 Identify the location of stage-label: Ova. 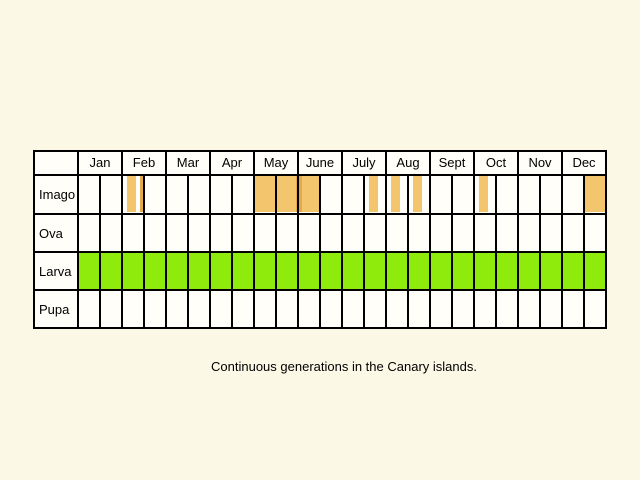
(51, 233).